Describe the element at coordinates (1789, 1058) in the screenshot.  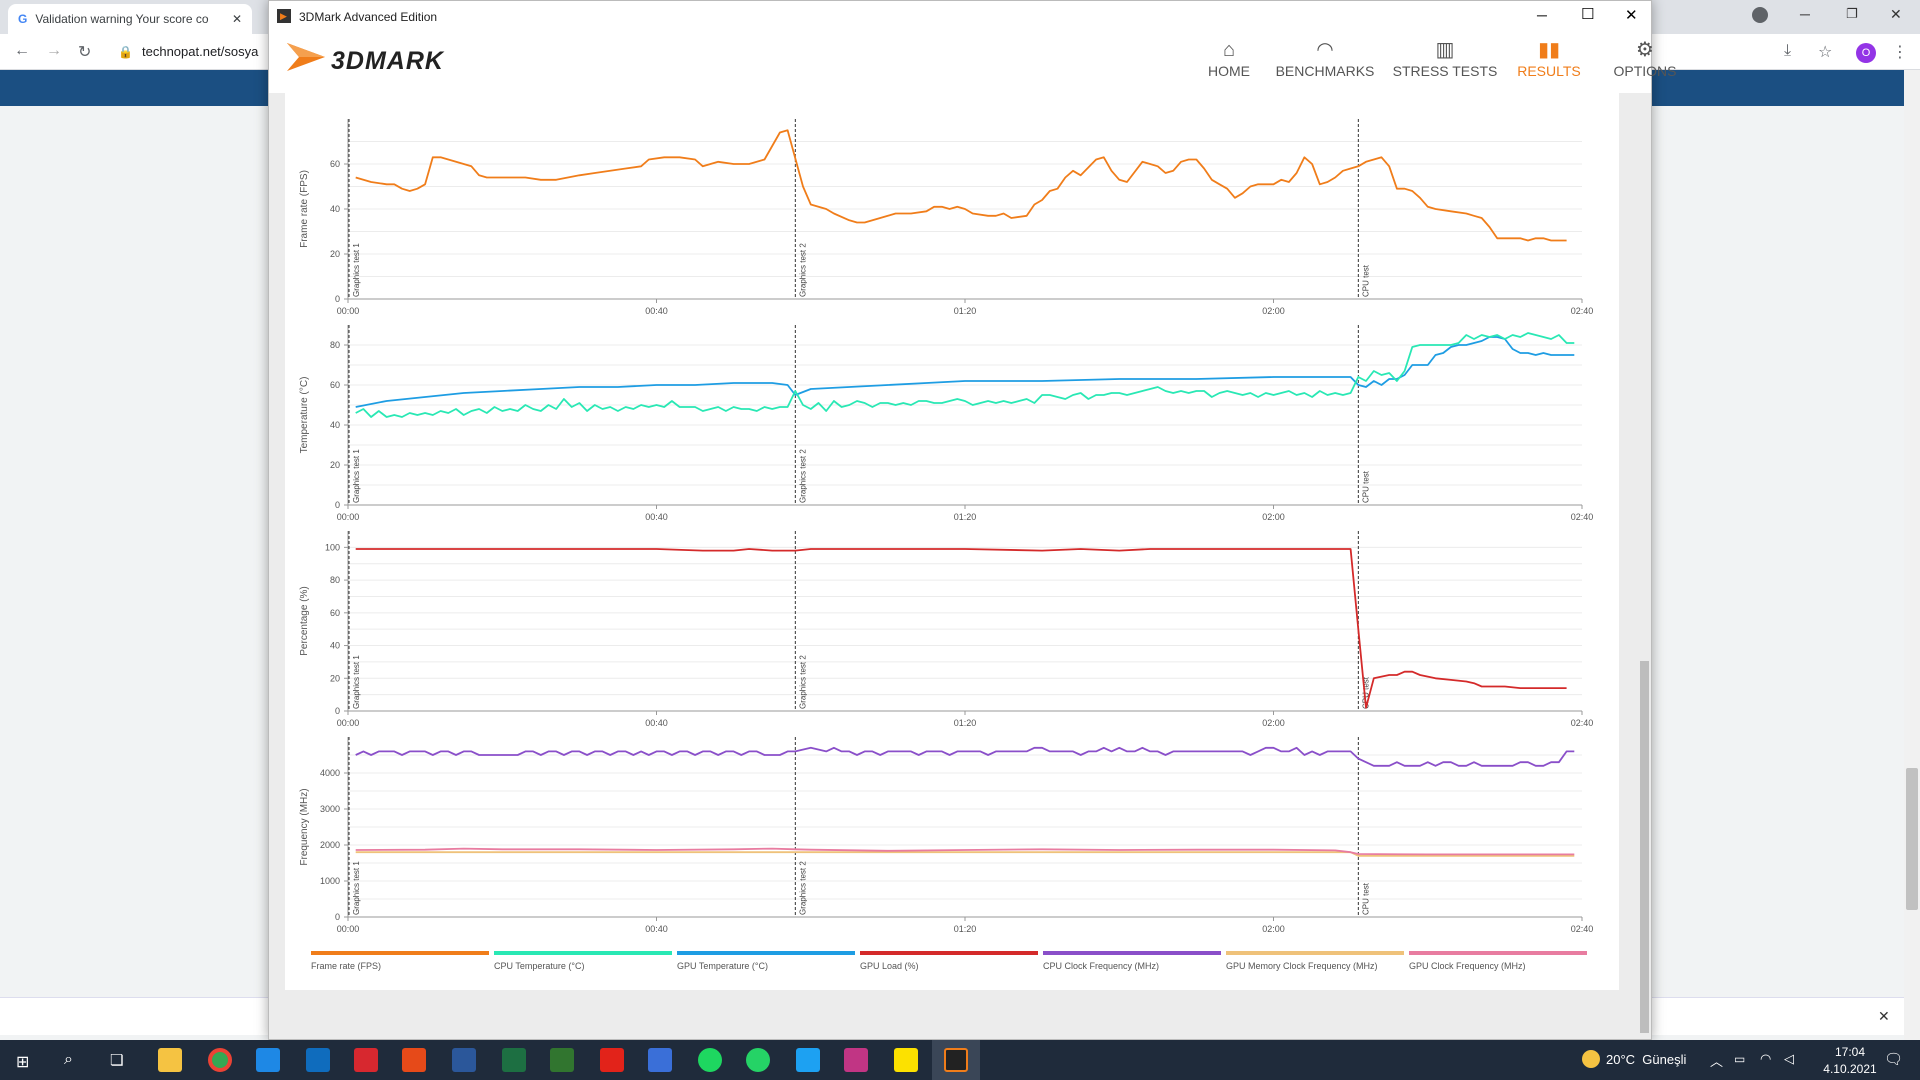
I see `volume-icon: ◁` at that location.